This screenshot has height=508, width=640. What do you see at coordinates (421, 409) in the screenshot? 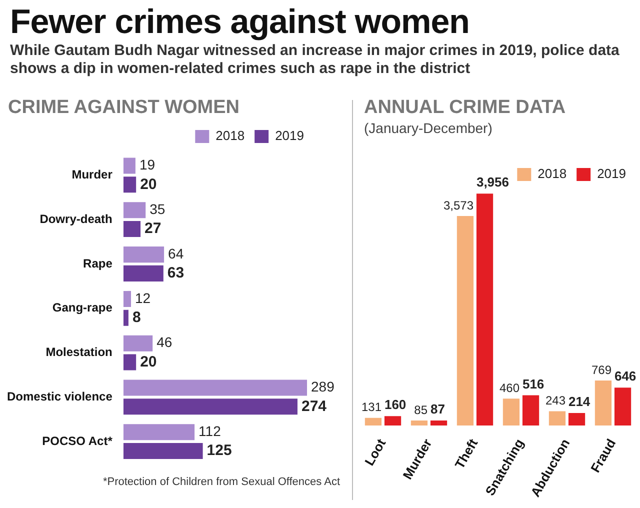
I see `data-label: 85` at bounding box center [421, 409].